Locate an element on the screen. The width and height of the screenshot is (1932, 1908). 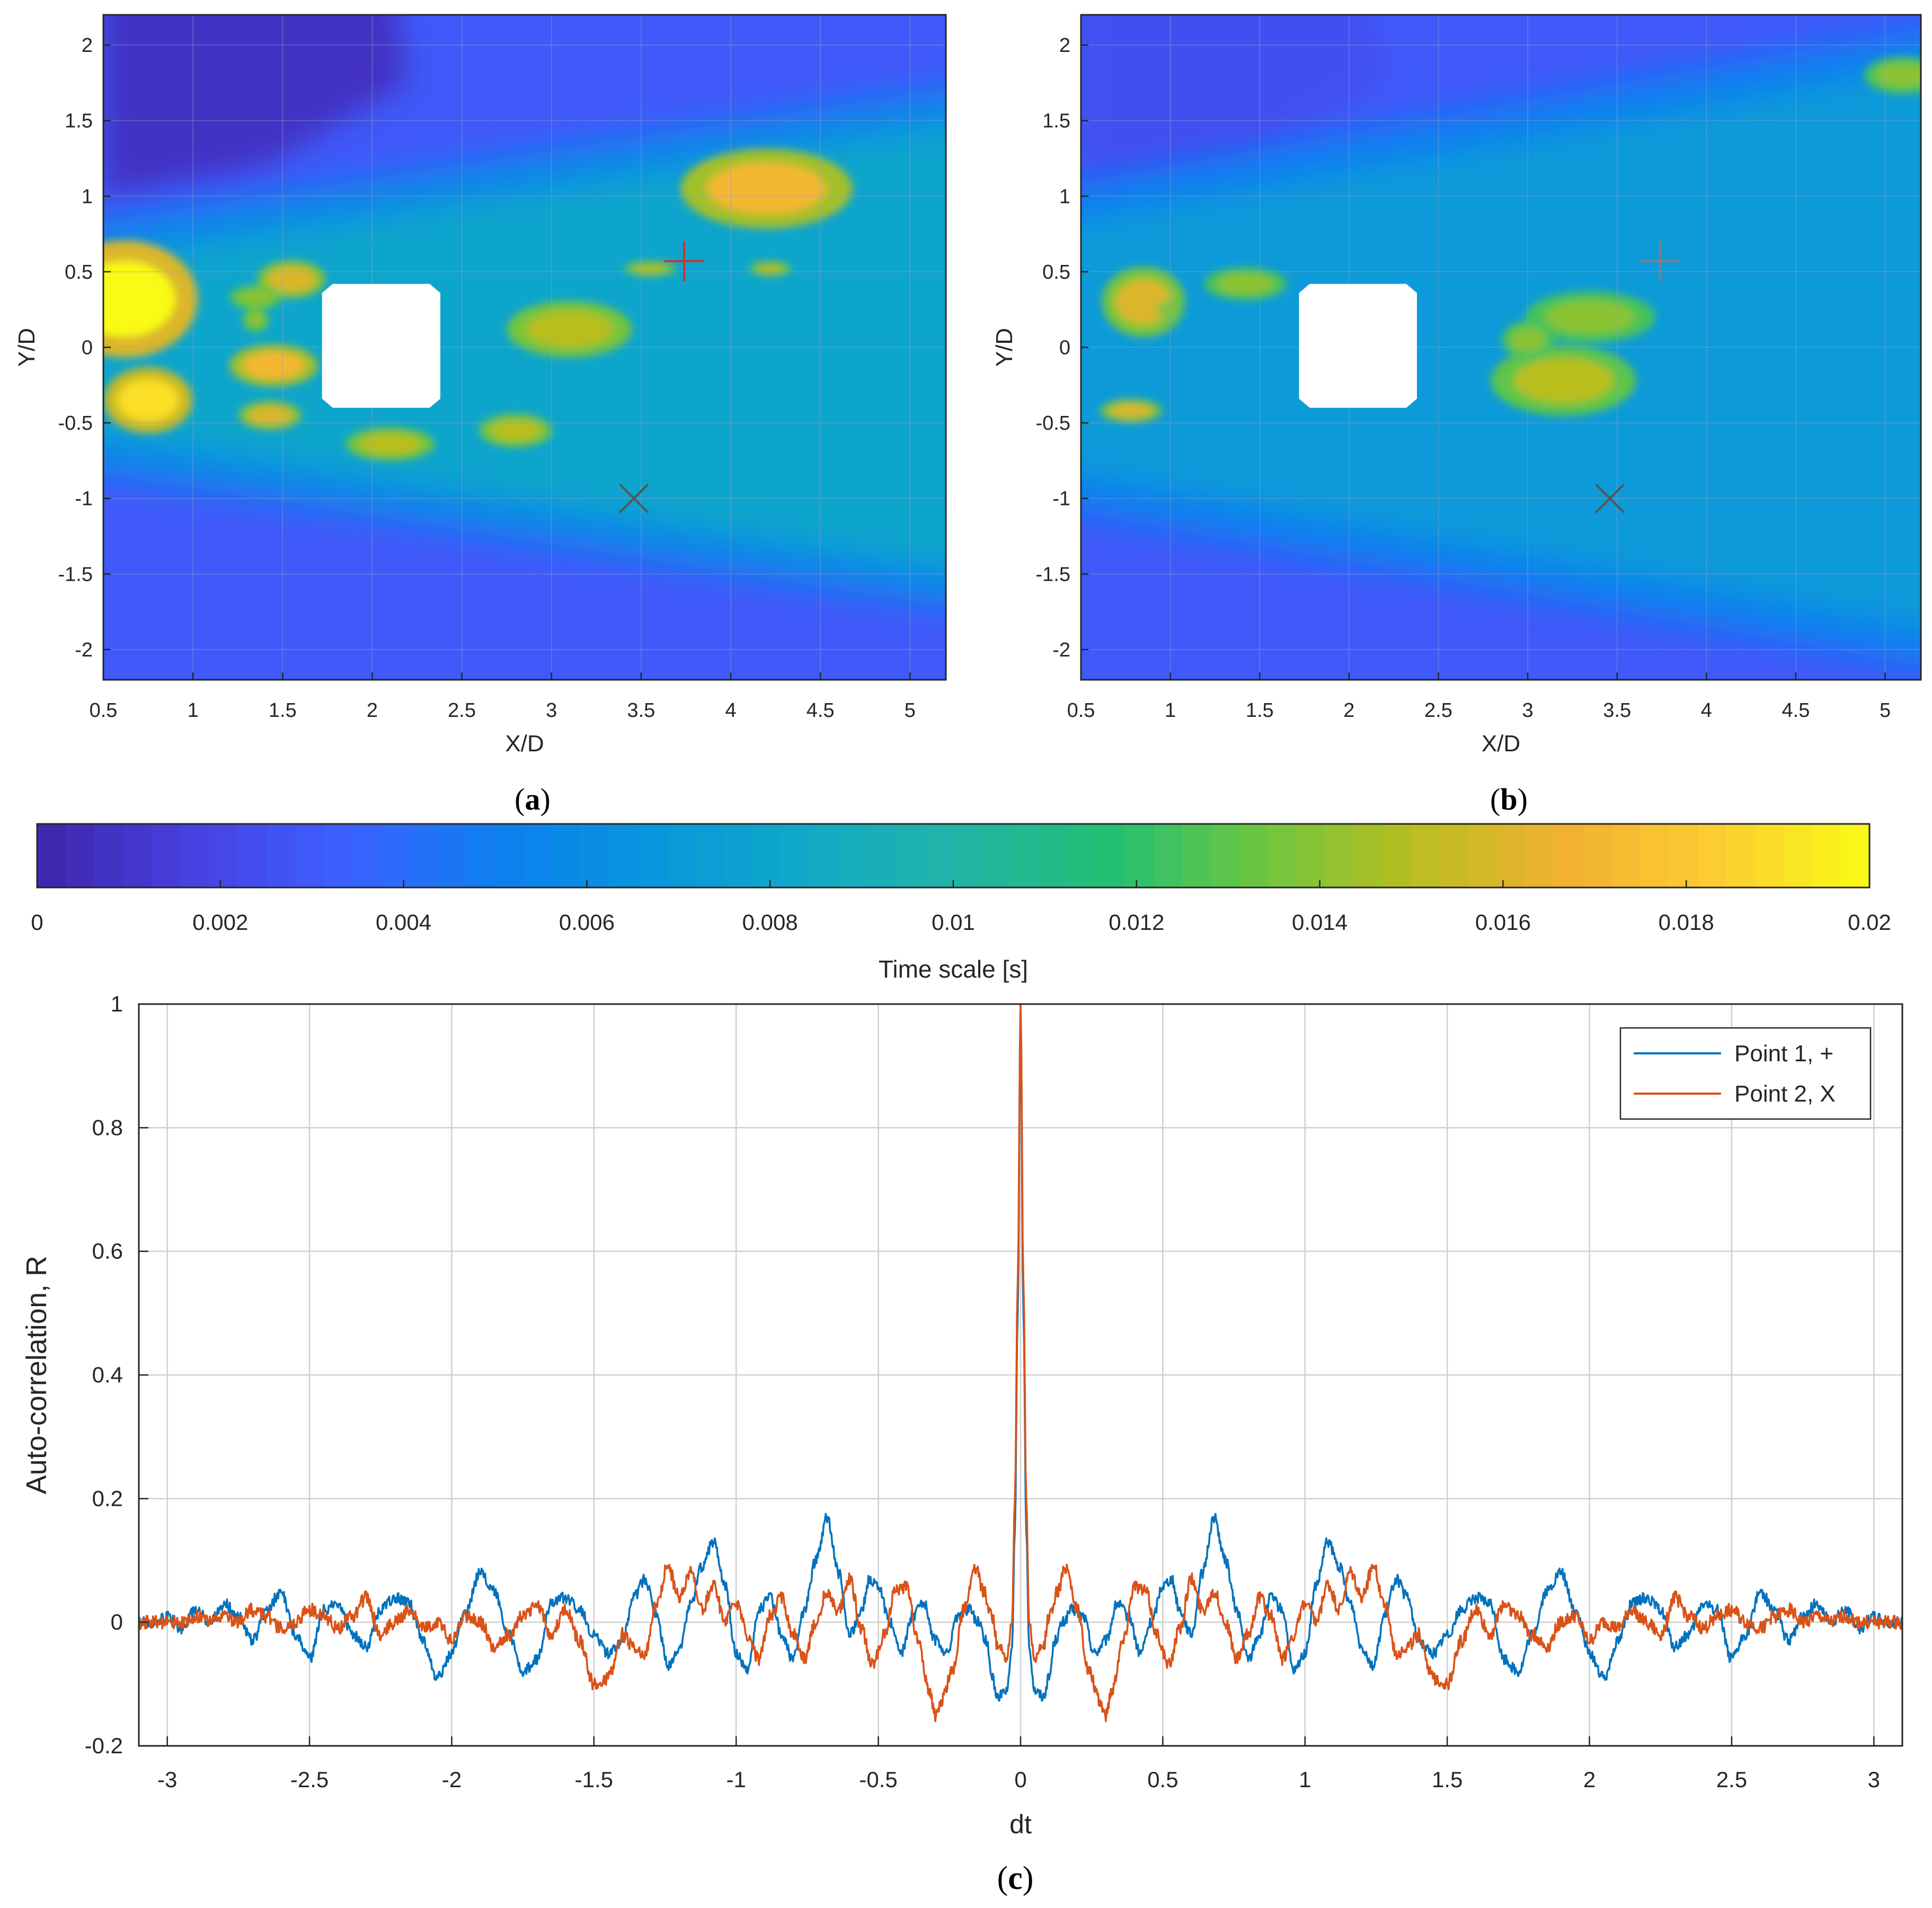
heatmap-b-x-axis-label: X/D is located at coordinates (1501, 744).